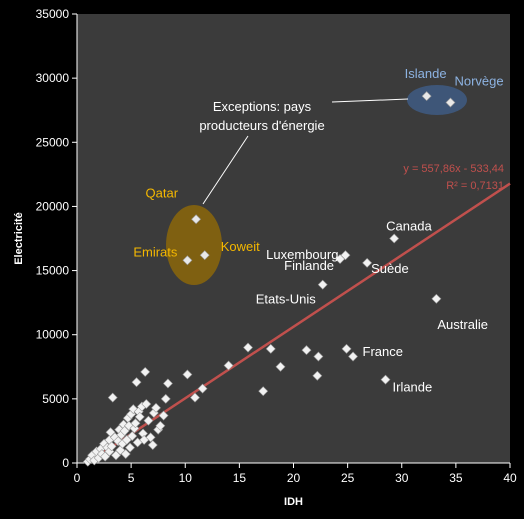 The height and width of the screenshot is (519, 524). Describe the element at coordinates (53, 142) in the screenshot. I see `y-tick-label: 25000` at that location.